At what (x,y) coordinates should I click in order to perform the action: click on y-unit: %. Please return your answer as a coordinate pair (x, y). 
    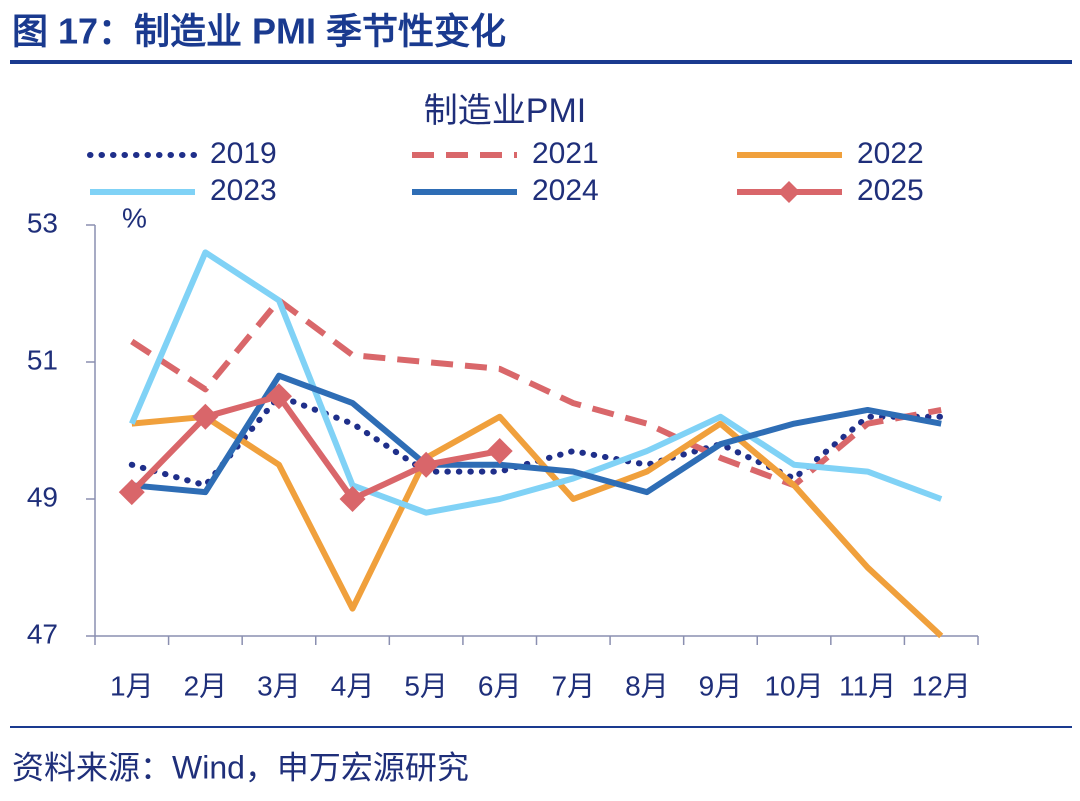
    Looking at the image, I should click on (134, 217).